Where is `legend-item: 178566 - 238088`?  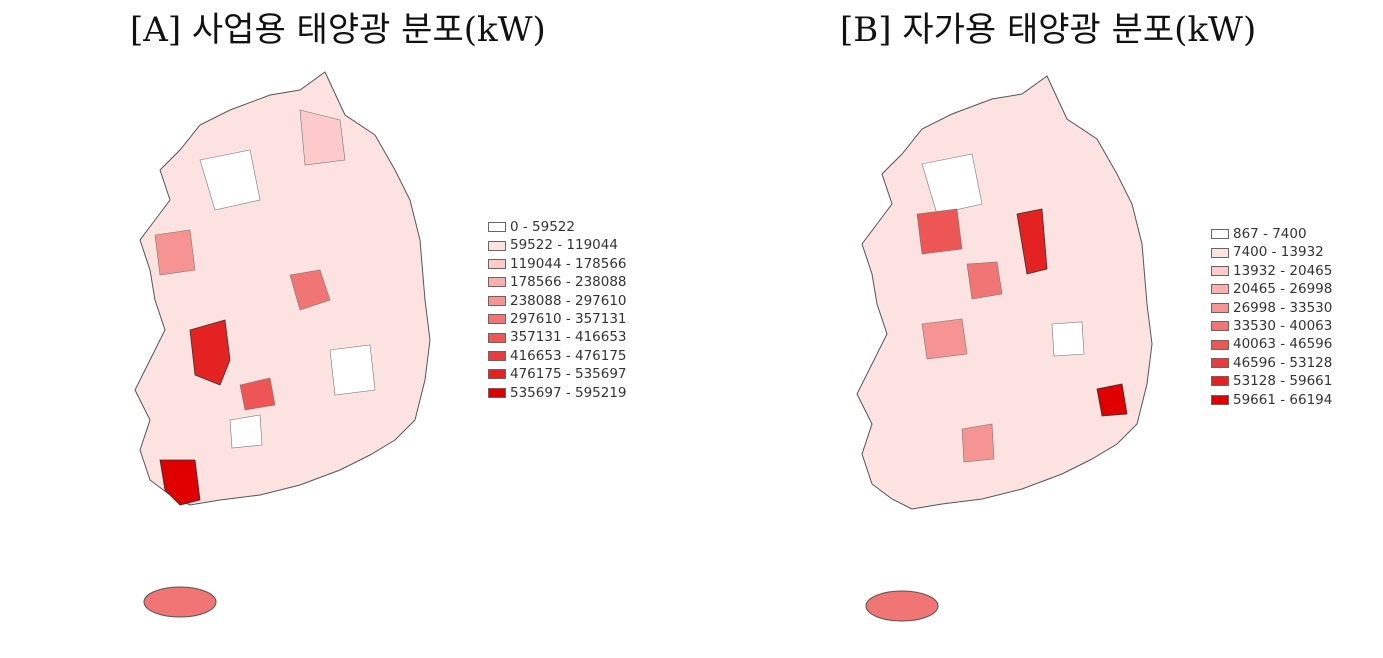 legend-item: 178566 - 238088 is located at coordinates (557, 282).